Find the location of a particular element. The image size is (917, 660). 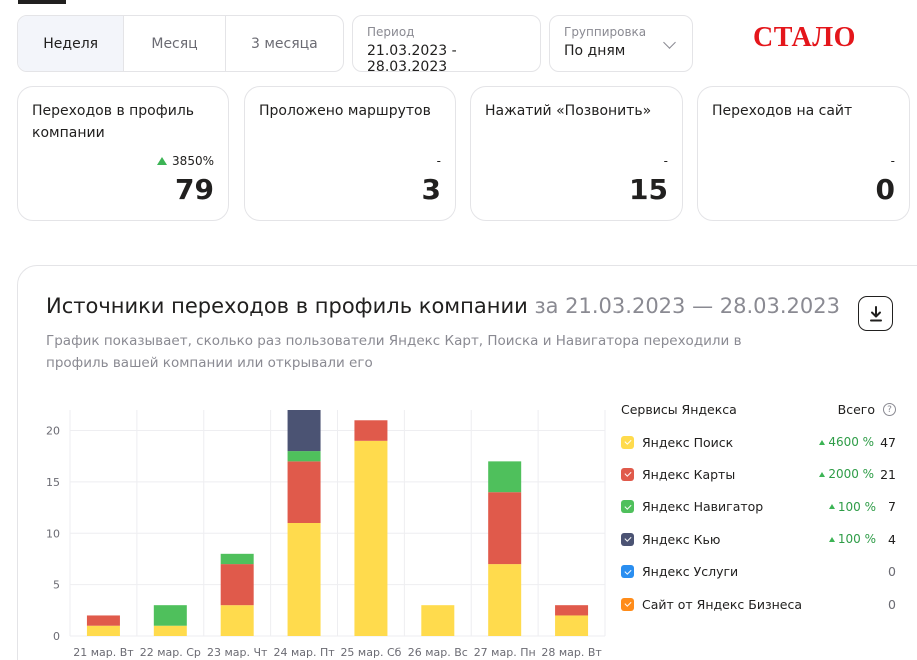

tab-week: Неделя is located at coordinates (71, 43).